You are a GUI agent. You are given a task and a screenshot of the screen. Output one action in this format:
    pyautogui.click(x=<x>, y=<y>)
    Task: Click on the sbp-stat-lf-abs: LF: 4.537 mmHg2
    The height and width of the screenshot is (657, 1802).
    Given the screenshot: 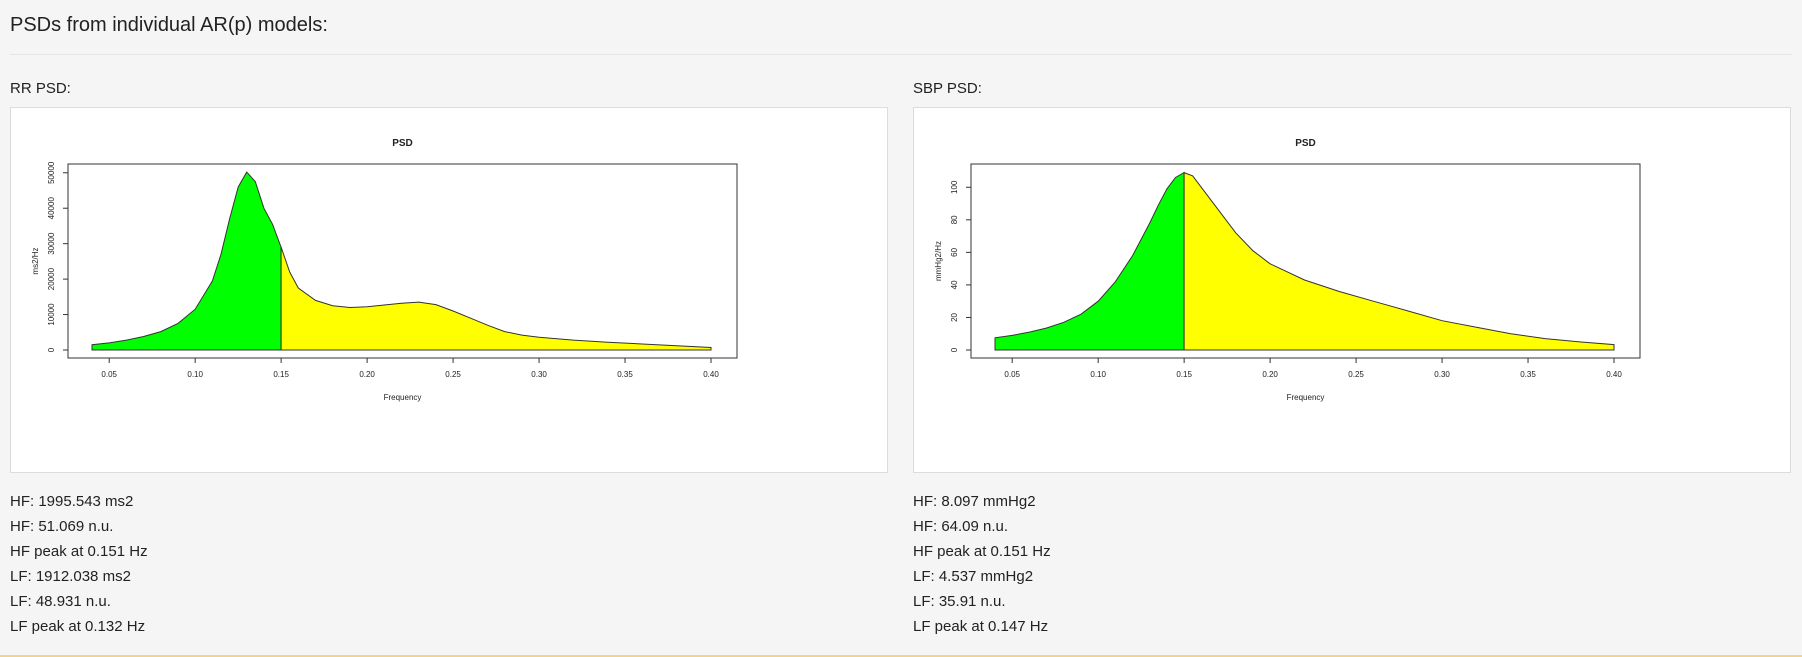 What is the action you would take?
    pyautogui.click(x=973, y=576)
    